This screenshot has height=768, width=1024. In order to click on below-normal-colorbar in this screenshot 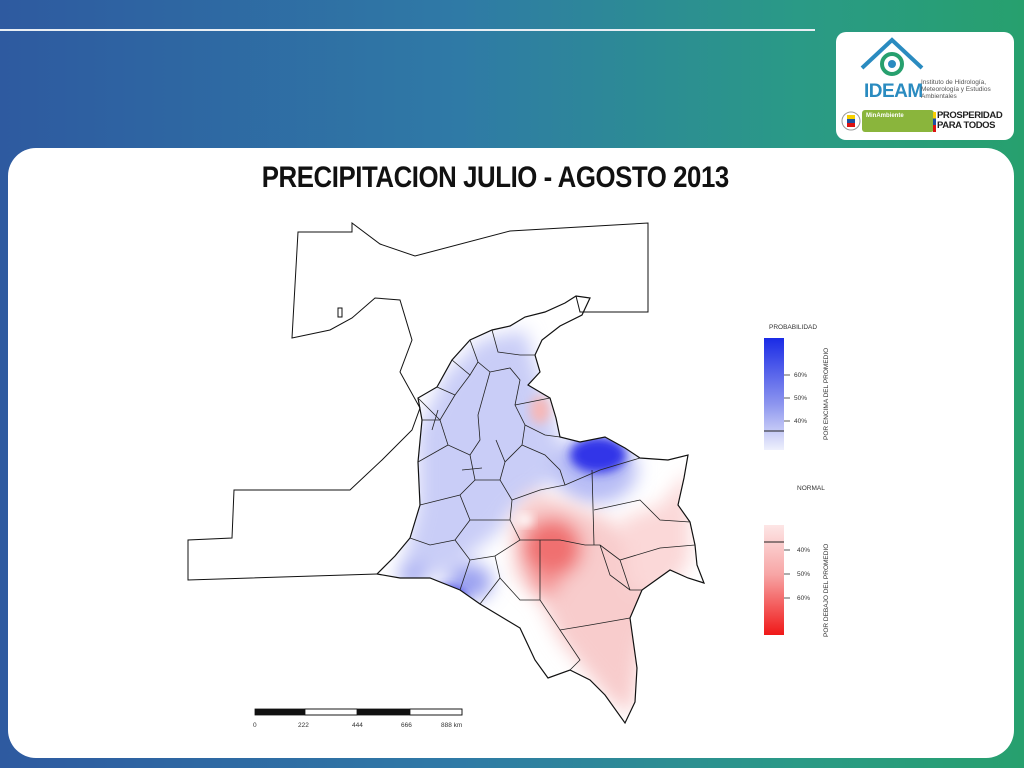, I will do `click(774, 580)`.